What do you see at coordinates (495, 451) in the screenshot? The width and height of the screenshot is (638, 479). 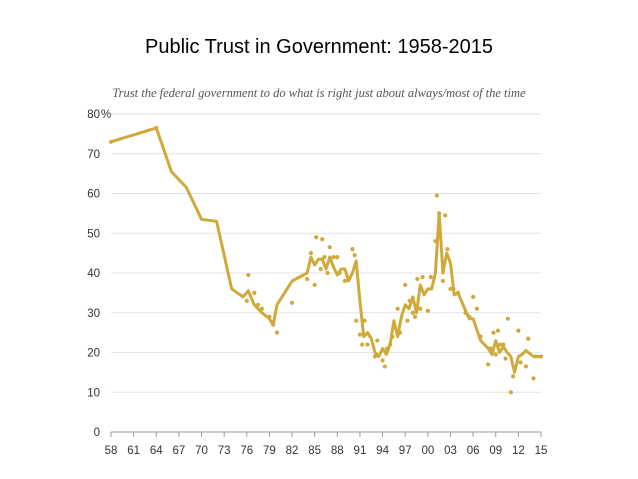 I see `x-tick-label: 09` at bounding box center [495, 451].